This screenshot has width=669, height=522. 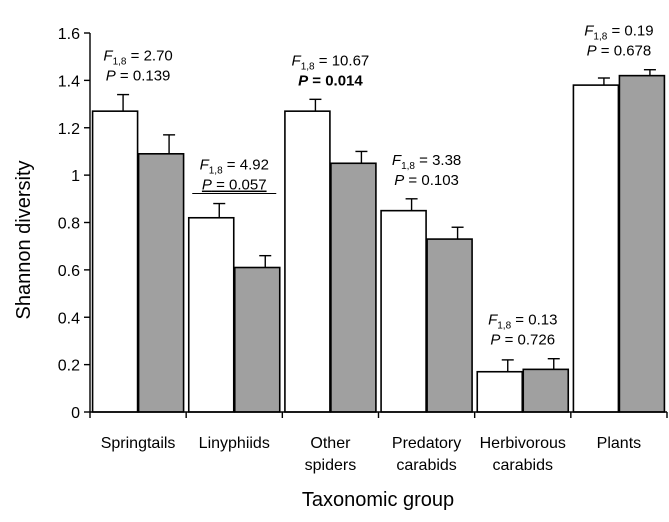 I want to click on y-tick-label-6: 1.2, so click(x=69, y=129).